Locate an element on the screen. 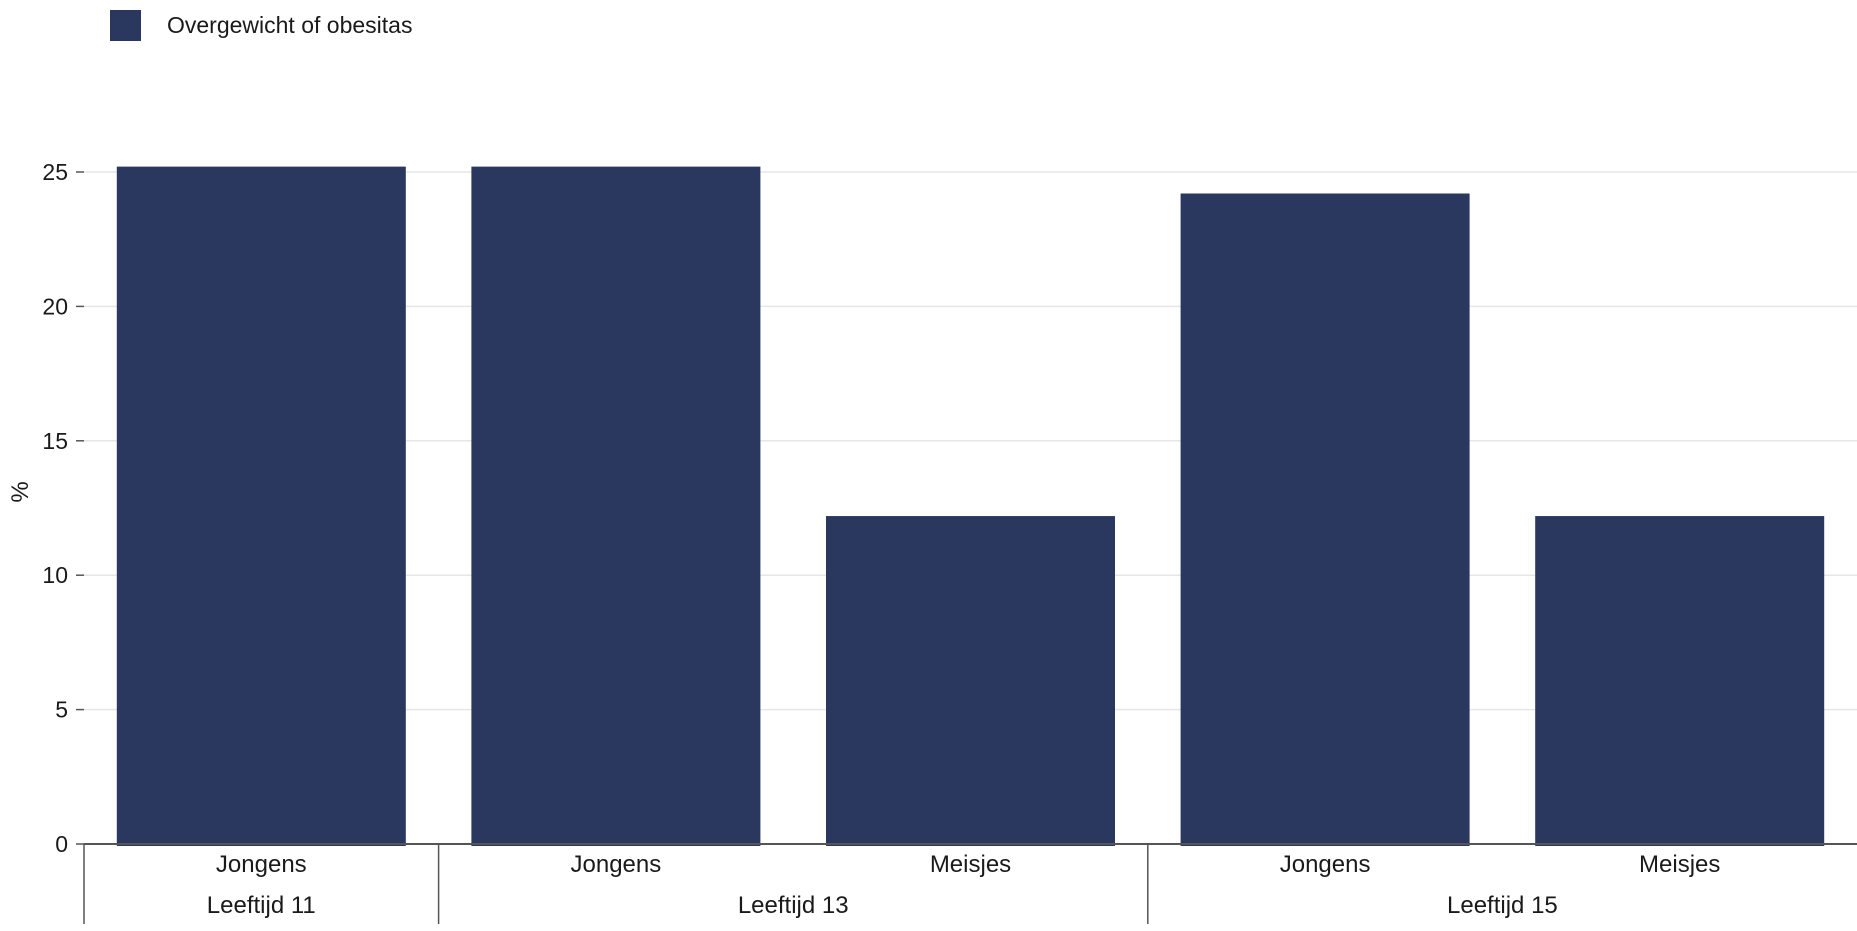 The height and width of the screenshot is (931, 1857). y-tick-label: 0 is located at coordinates (61, 844).